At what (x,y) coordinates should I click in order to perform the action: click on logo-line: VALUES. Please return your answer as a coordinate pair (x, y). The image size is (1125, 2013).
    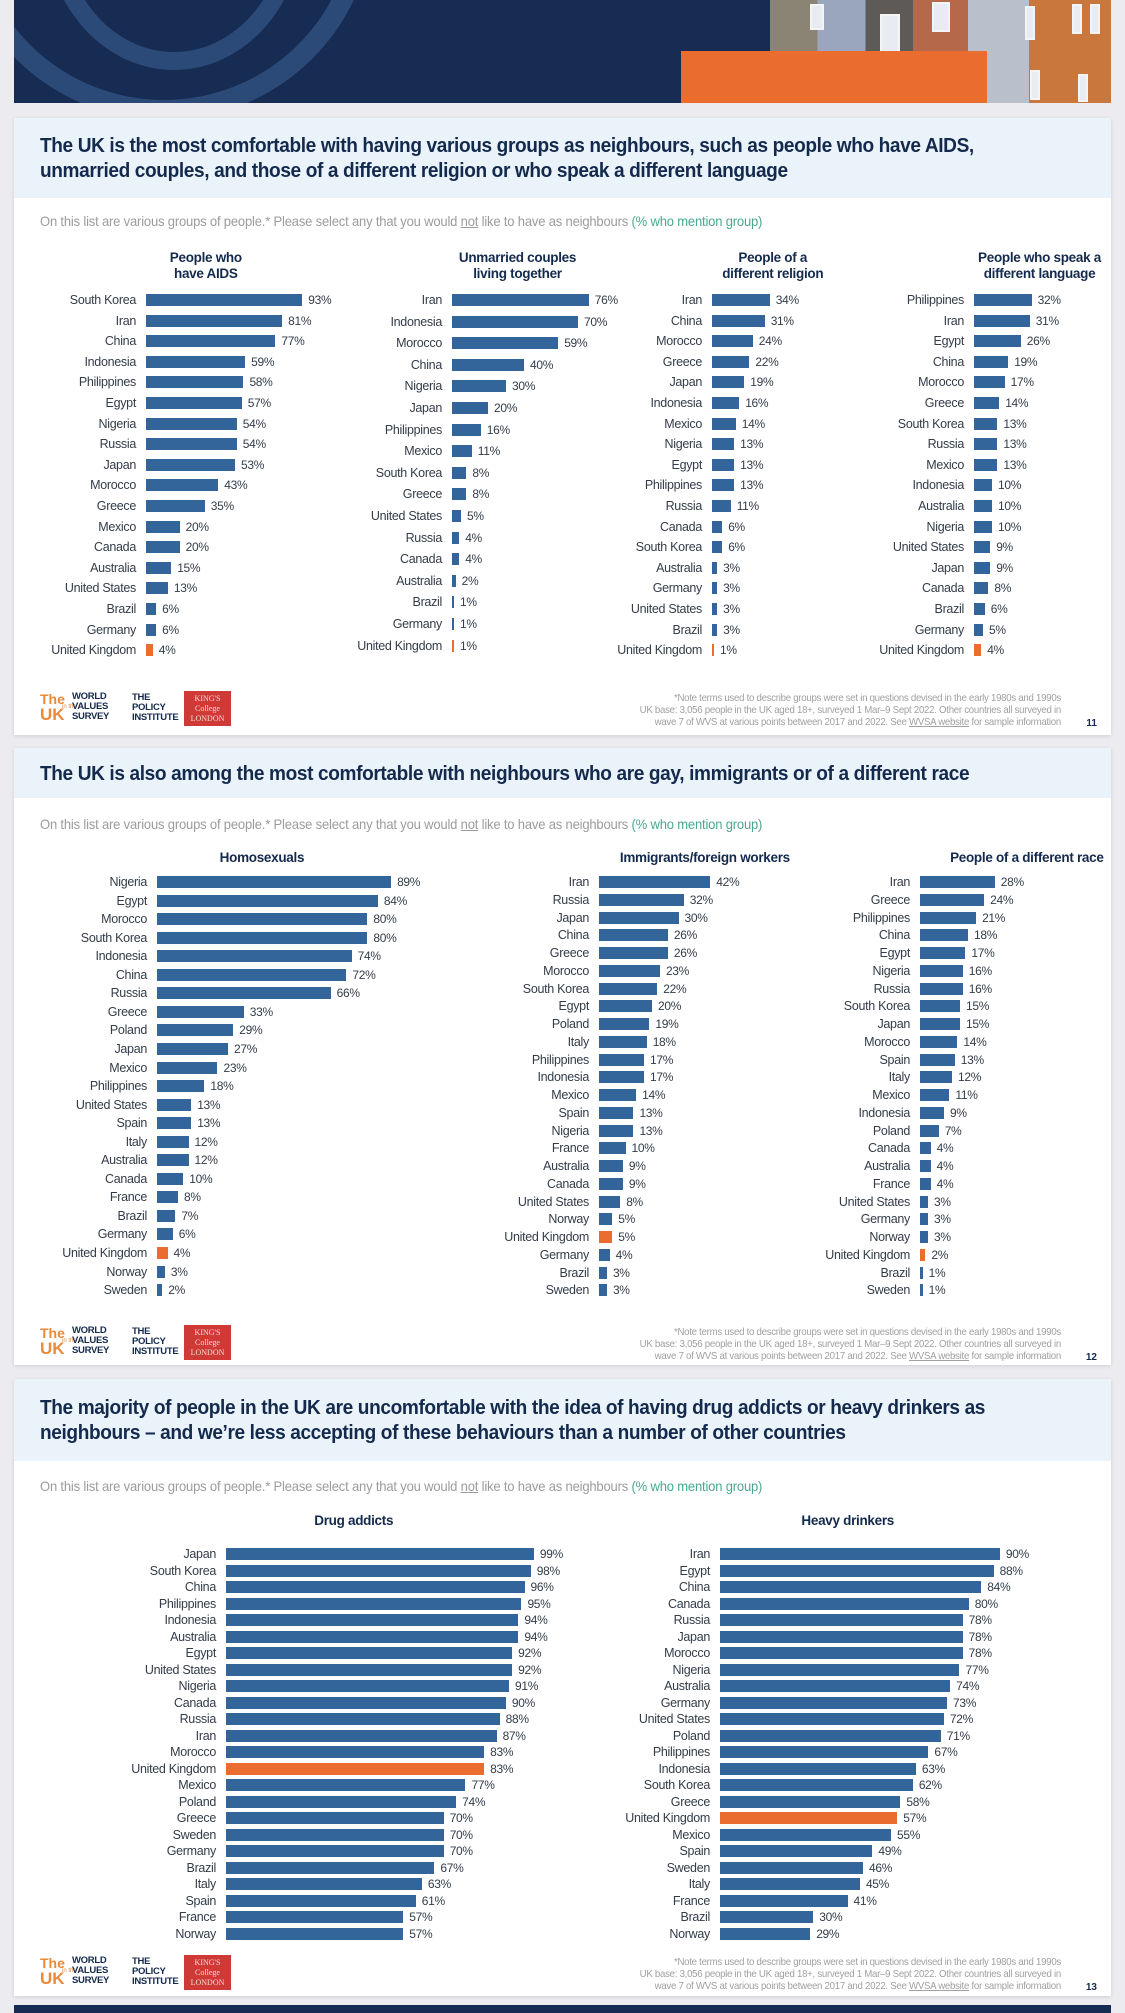
    Looking at the image, I should click on (90, 706).